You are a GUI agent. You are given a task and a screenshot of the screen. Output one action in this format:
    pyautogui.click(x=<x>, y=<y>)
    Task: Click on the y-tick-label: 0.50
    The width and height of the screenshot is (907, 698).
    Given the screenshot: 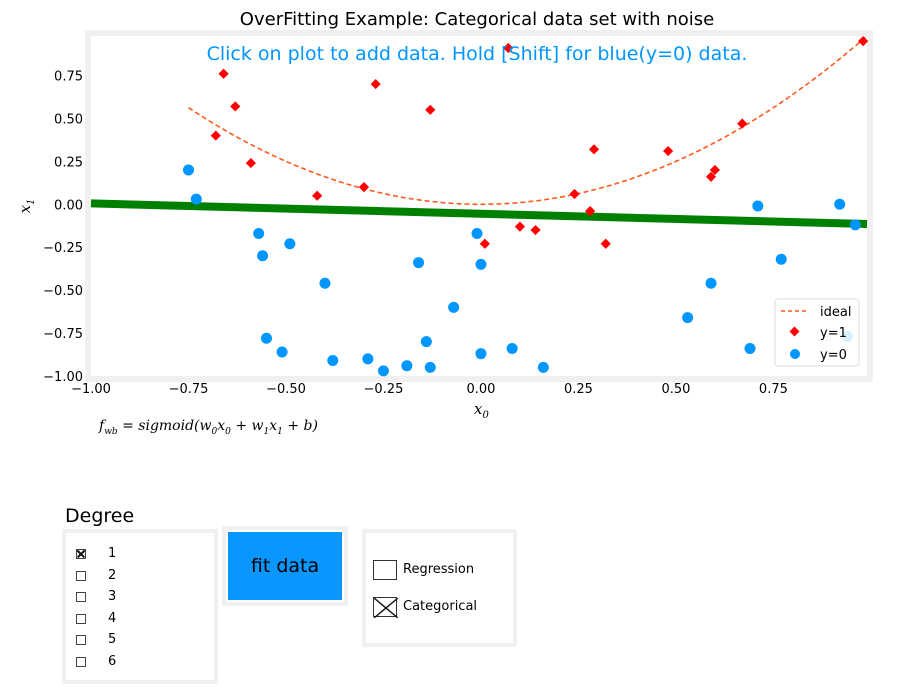 What is the action you would take?
    pyautogui.click(x=68, y=119)
    